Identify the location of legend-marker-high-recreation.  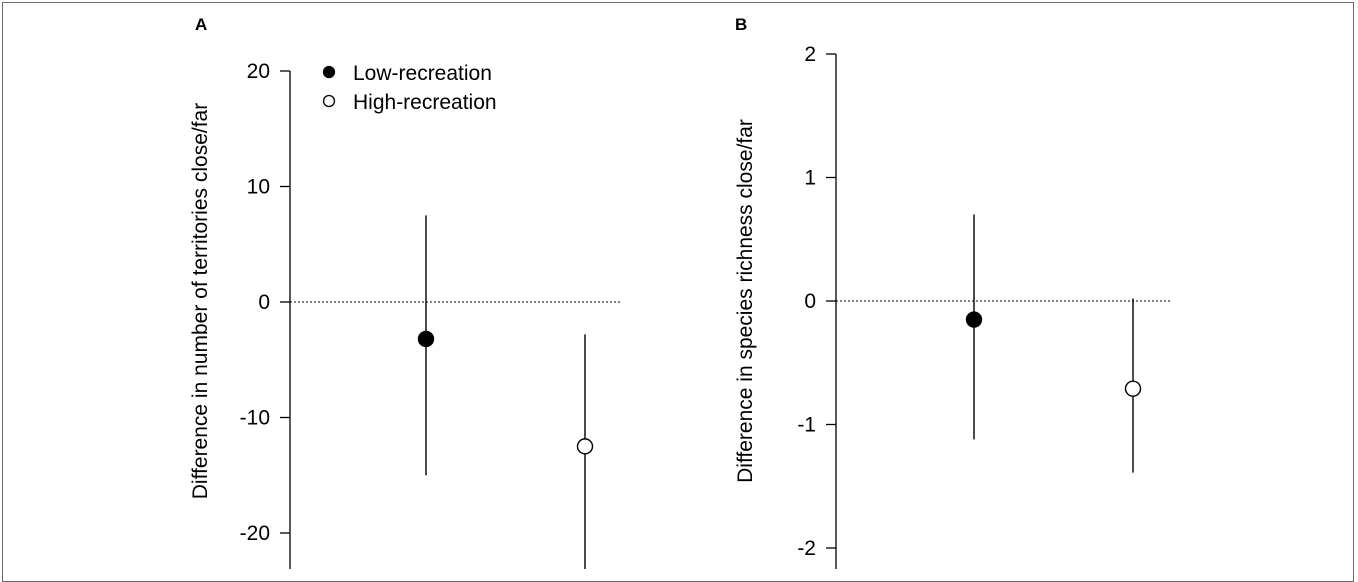
(329, 101).